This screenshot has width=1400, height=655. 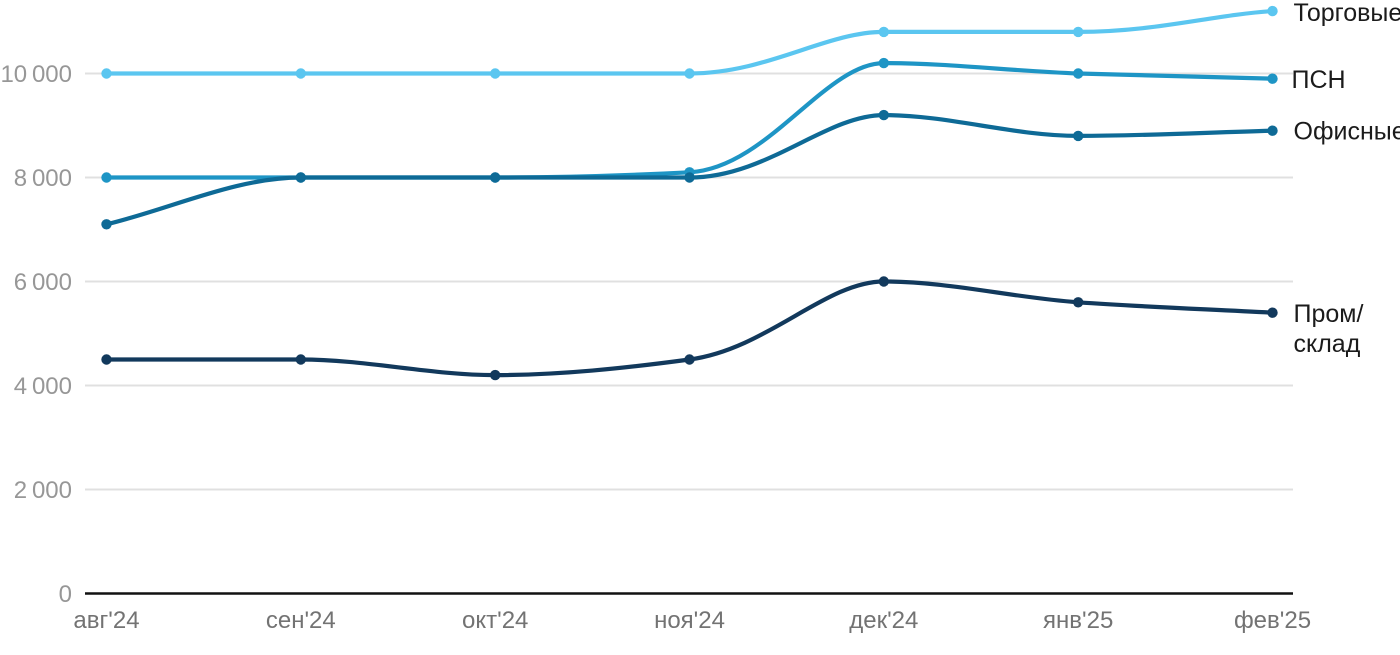 I want to click on svg-text: Торговые, so click(x=1347, y=13).